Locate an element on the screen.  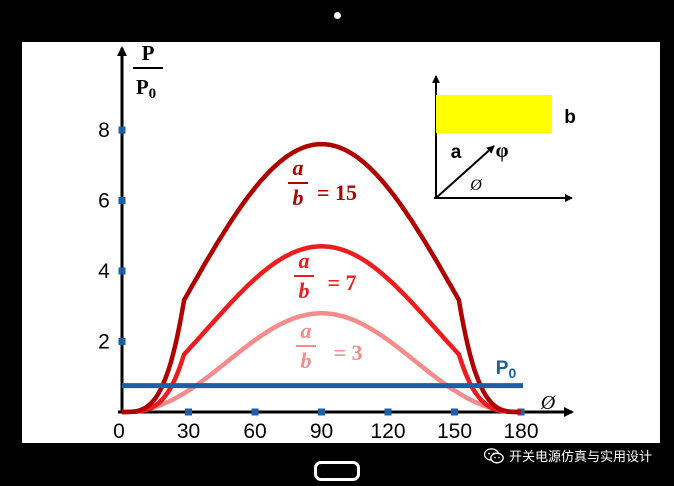
series-label-value: = 15 is located at coordinates (337, 192).